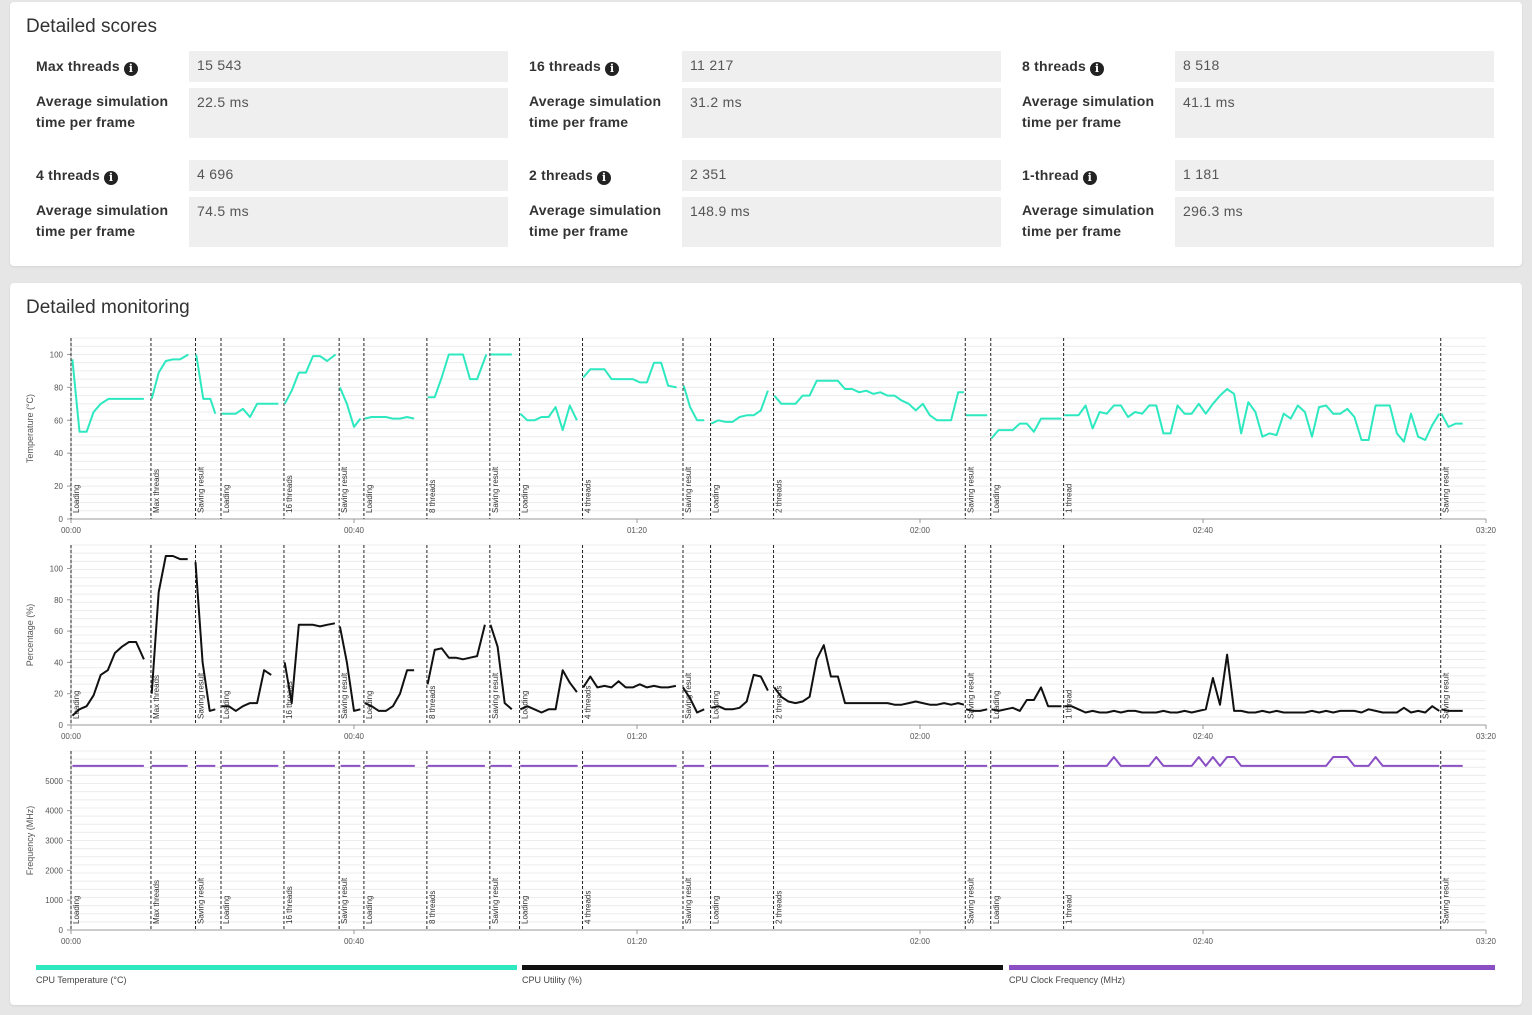 The height and width of the screenshot is (1015, 1532). Describe the element at coordinates (54, 870) in the screenshot. I see `y-tick-label: 2000` at that location.